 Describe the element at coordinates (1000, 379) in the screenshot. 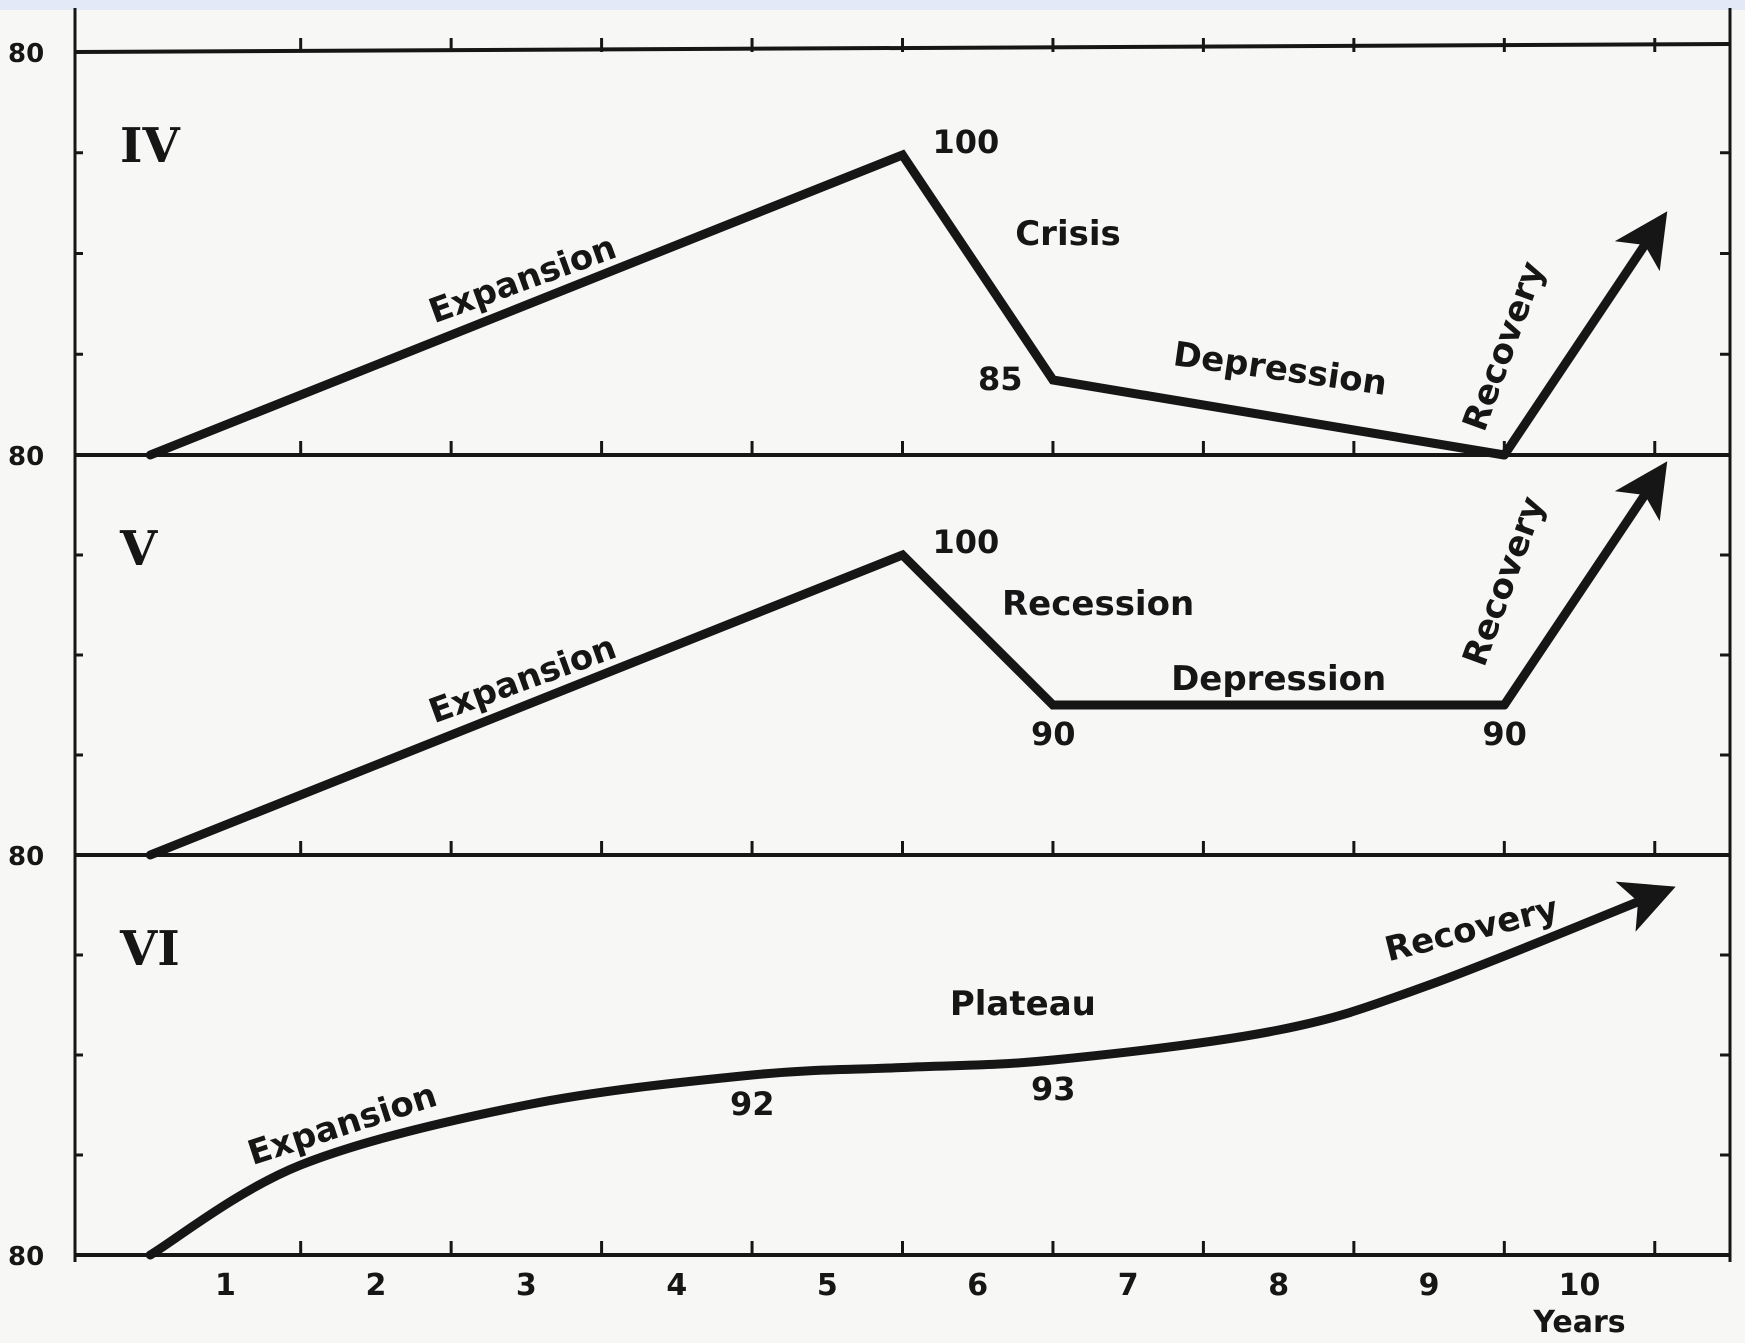

I see `value-label: 85` at that location.